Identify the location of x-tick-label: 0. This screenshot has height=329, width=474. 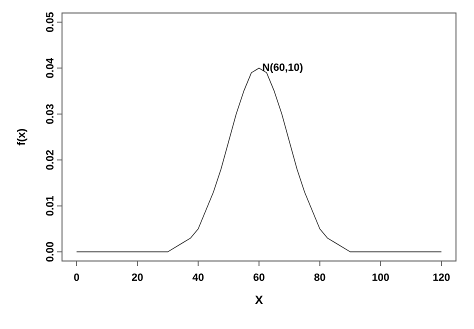
(77, 277).